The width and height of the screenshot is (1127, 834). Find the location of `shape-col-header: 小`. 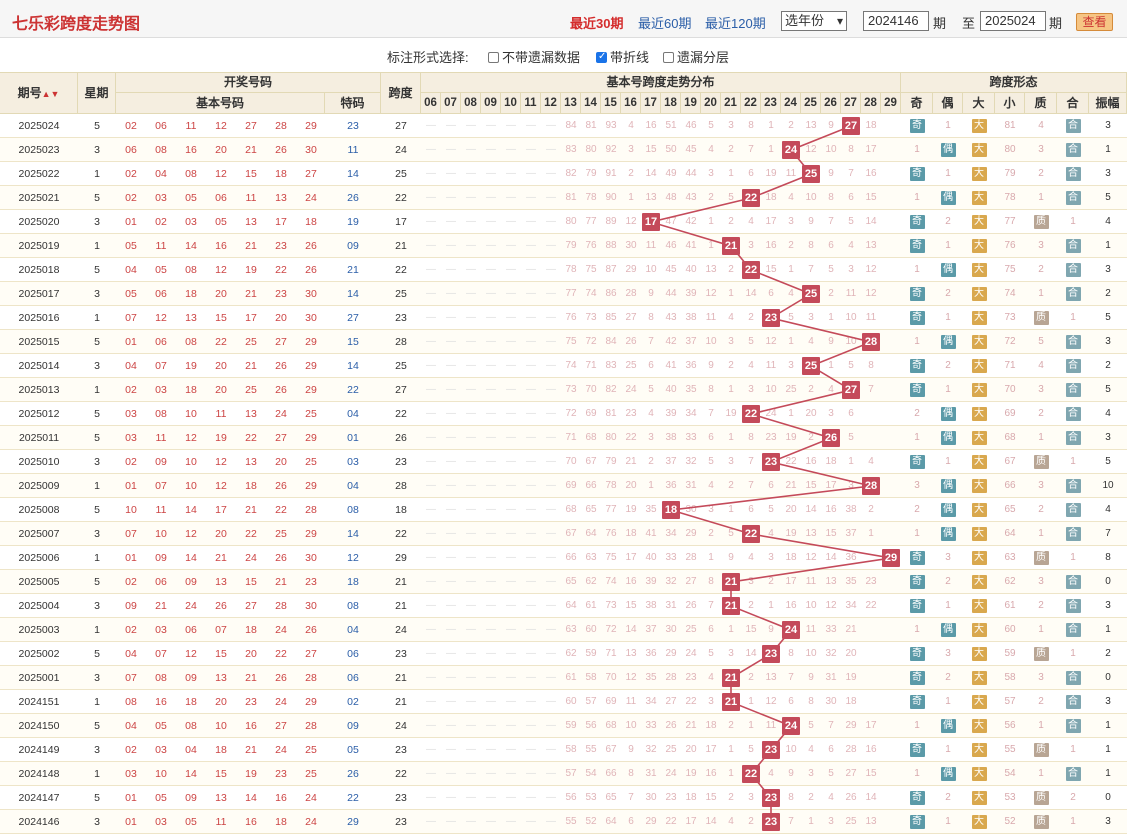

shape-col-header: 小 is located at coordinates (1010, 103).